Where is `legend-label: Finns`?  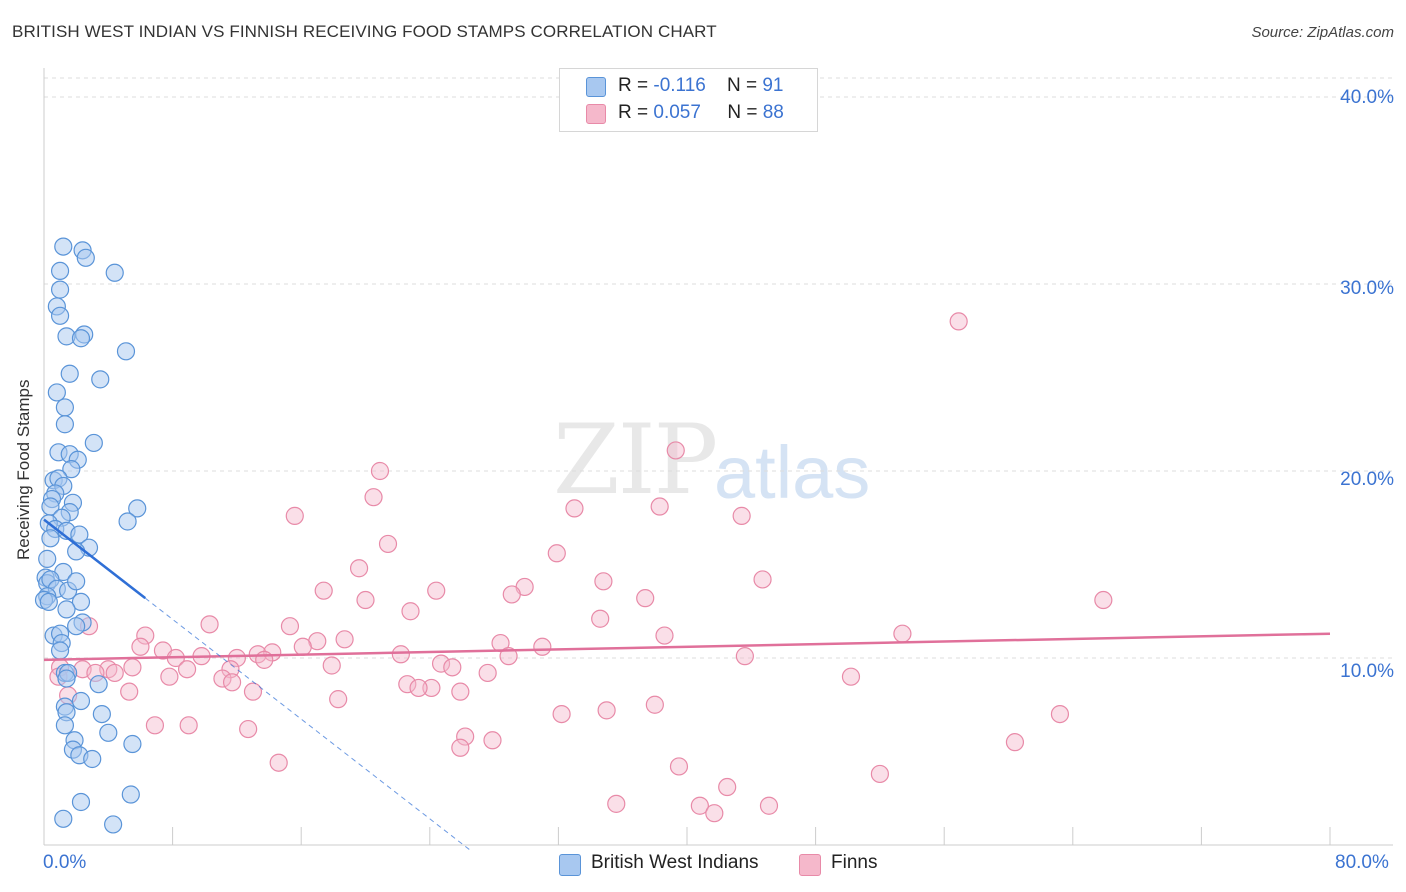
legend-label: Finns is located at coordinates (854, 862).